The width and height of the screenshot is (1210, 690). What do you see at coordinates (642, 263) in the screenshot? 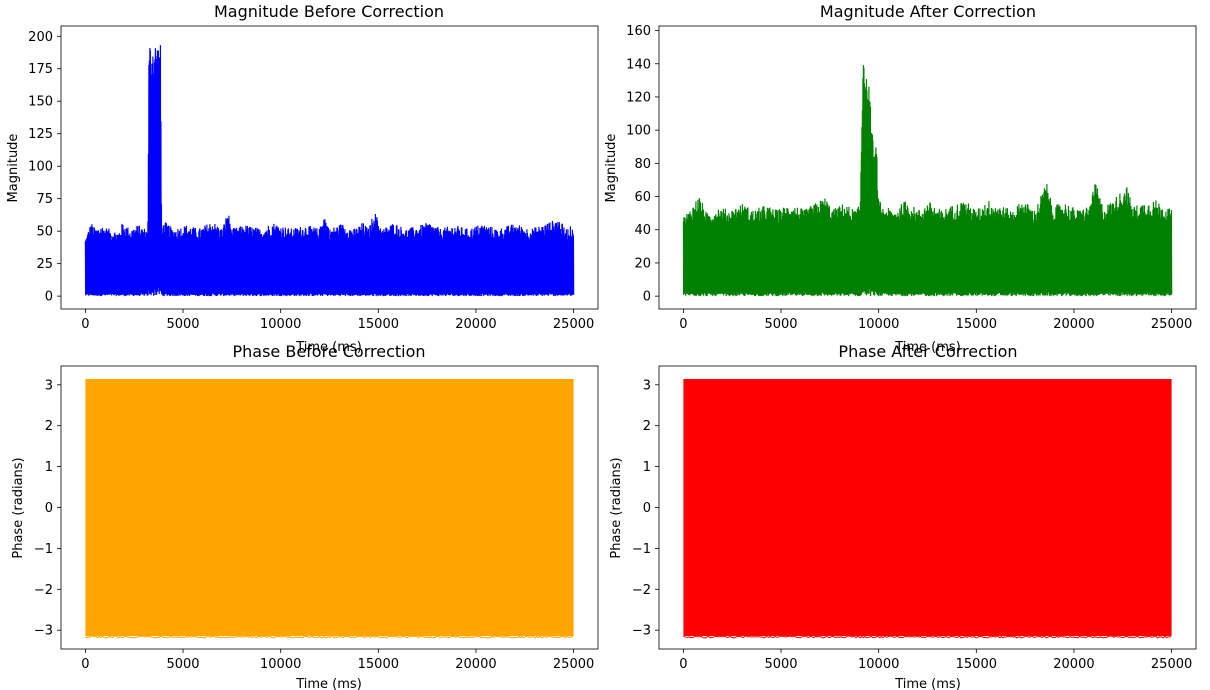
I see `y-tick-label: 20` at bounding box center [642, 263].